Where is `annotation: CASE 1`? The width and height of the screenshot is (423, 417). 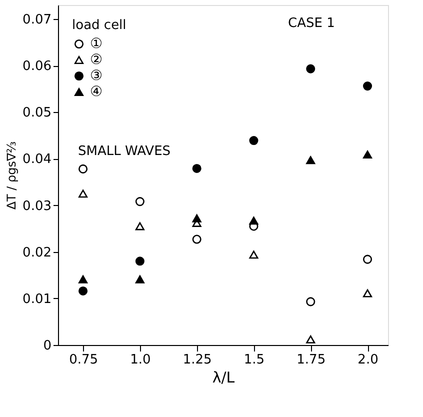 annotation: CASE 1 is located at coordinates (311, 23).